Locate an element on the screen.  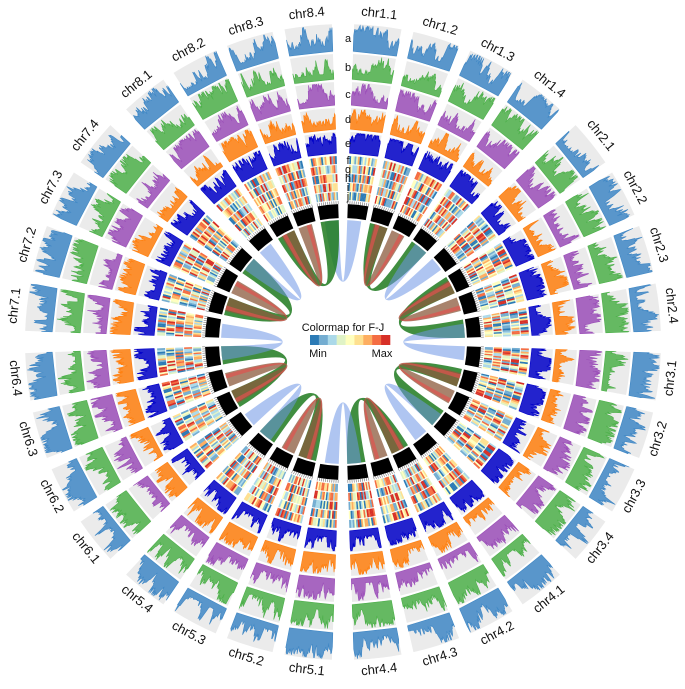
chromosome-label: chr8.3 is located at coordinates (245, 25).